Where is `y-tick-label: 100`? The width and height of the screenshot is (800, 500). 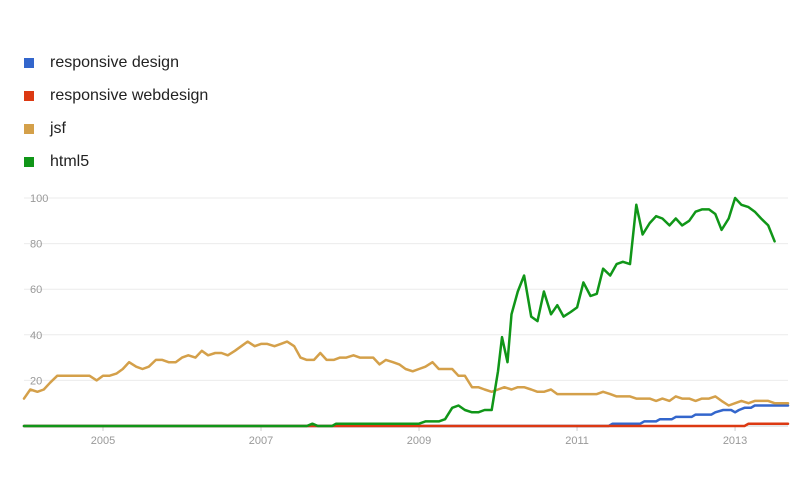 y-tick-label: 100 is located at coordinates (39, 199).